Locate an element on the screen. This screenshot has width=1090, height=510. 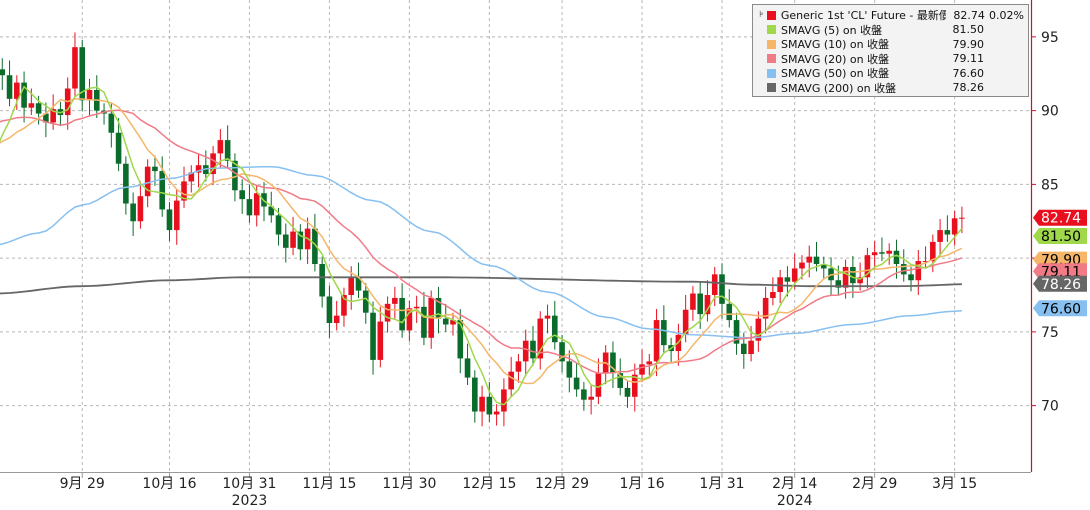
legend-series-name: SMAVG (200) on 收盤 is located at coordinates (839, 88).